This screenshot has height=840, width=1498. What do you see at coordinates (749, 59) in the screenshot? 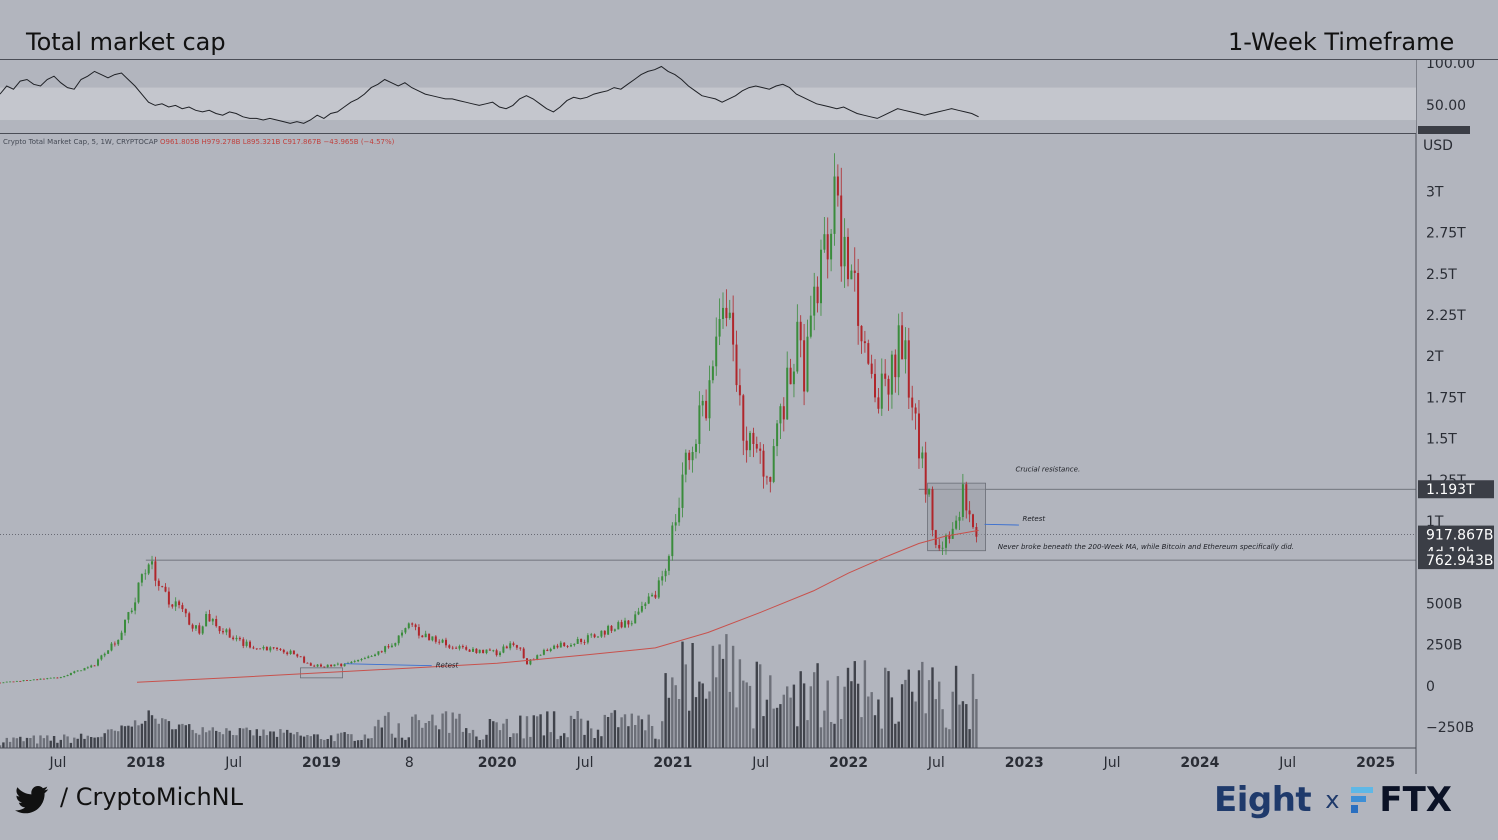
I see `top-divider` at bounding box center [749, 59].